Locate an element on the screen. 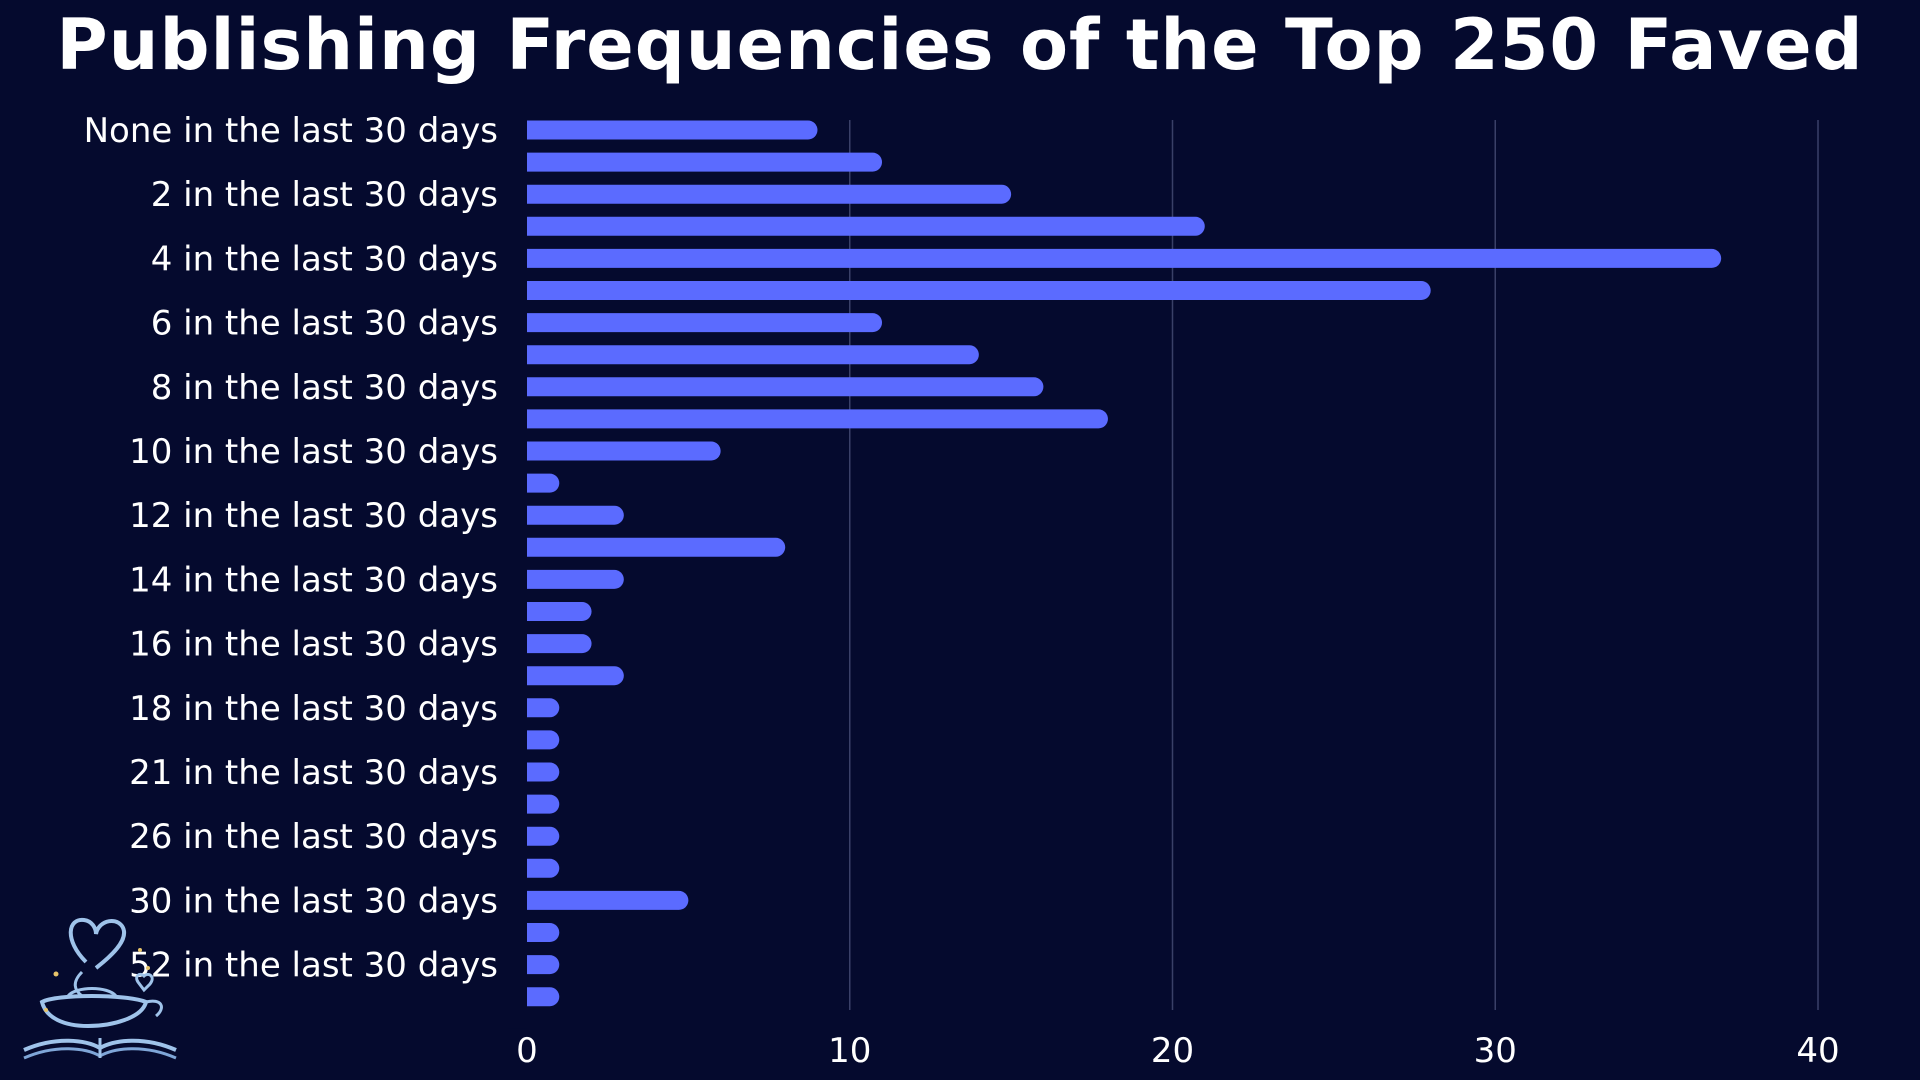  category-label: 6 in the last 30 days is located at coordinates (324, 324).